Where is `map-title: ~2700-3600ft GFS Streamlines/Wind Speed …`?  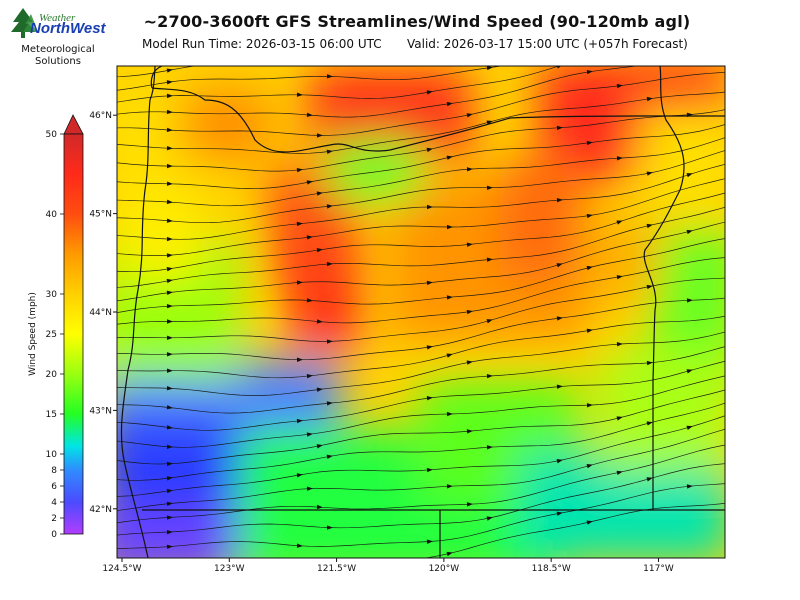 map-title: ~2700-3600ft GFS Streamlines/Wind Speed … is located at coordinates (417, 21).